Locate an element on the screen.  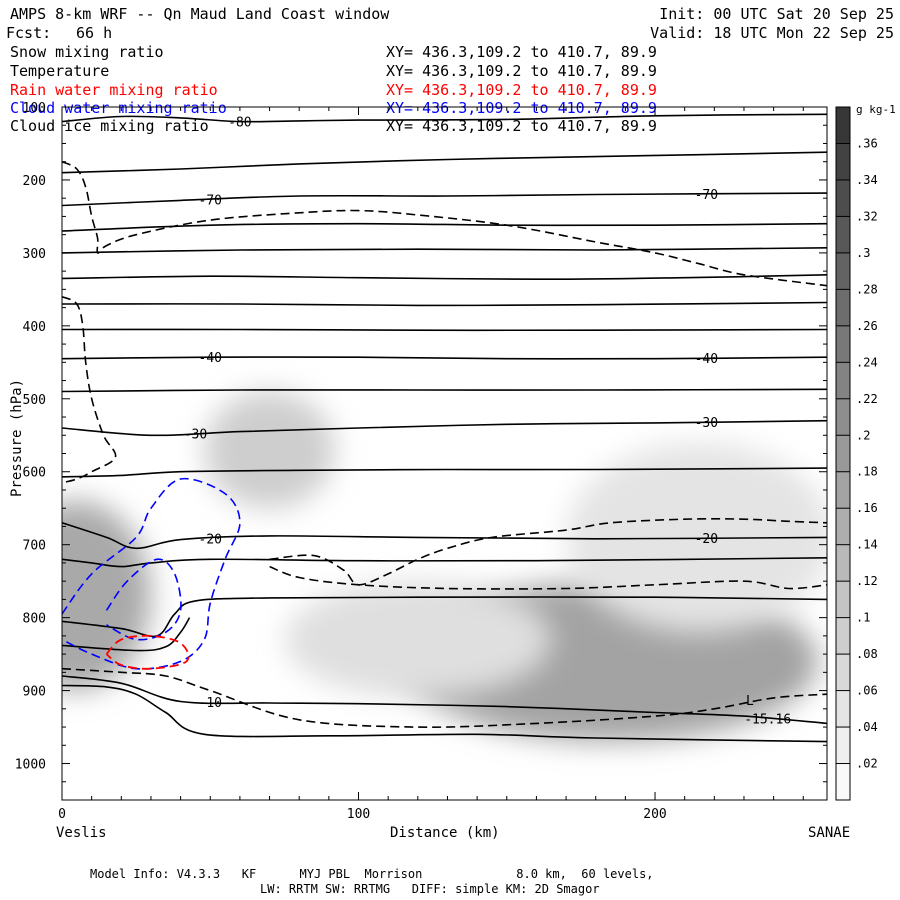
colorbar-tick-label-10: .22 is located at coordinates (867, 399).